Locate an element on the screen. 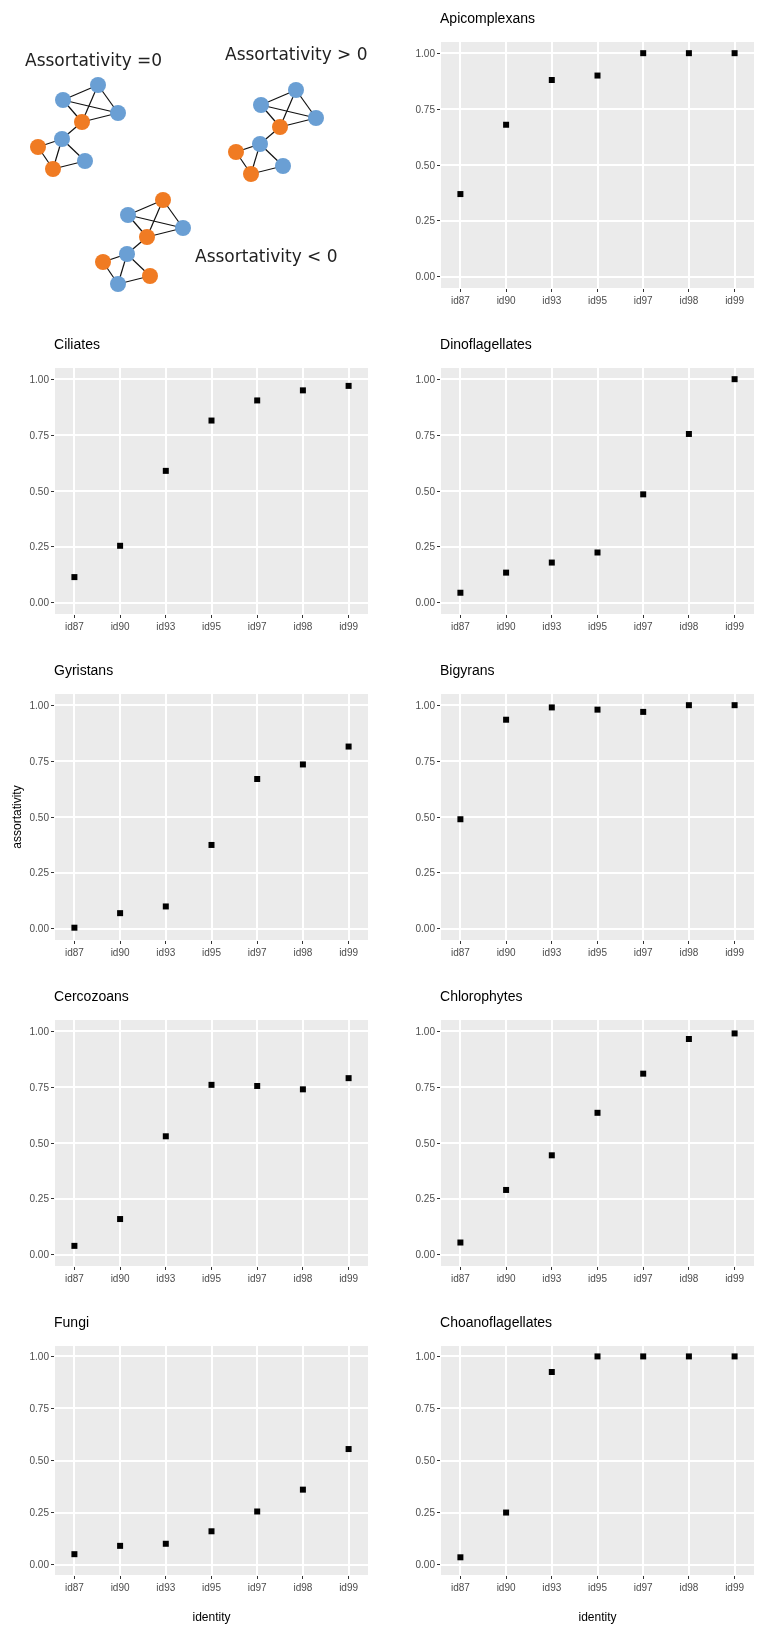  chart-title: Bigyrans is located at coordinates (467, 669).